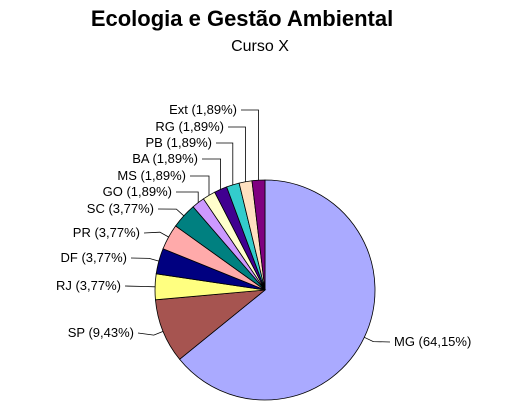  Describe the element at coordinates (432, 341) in the screenshot. I see `slice-label: MG (64,15%)` at that location.